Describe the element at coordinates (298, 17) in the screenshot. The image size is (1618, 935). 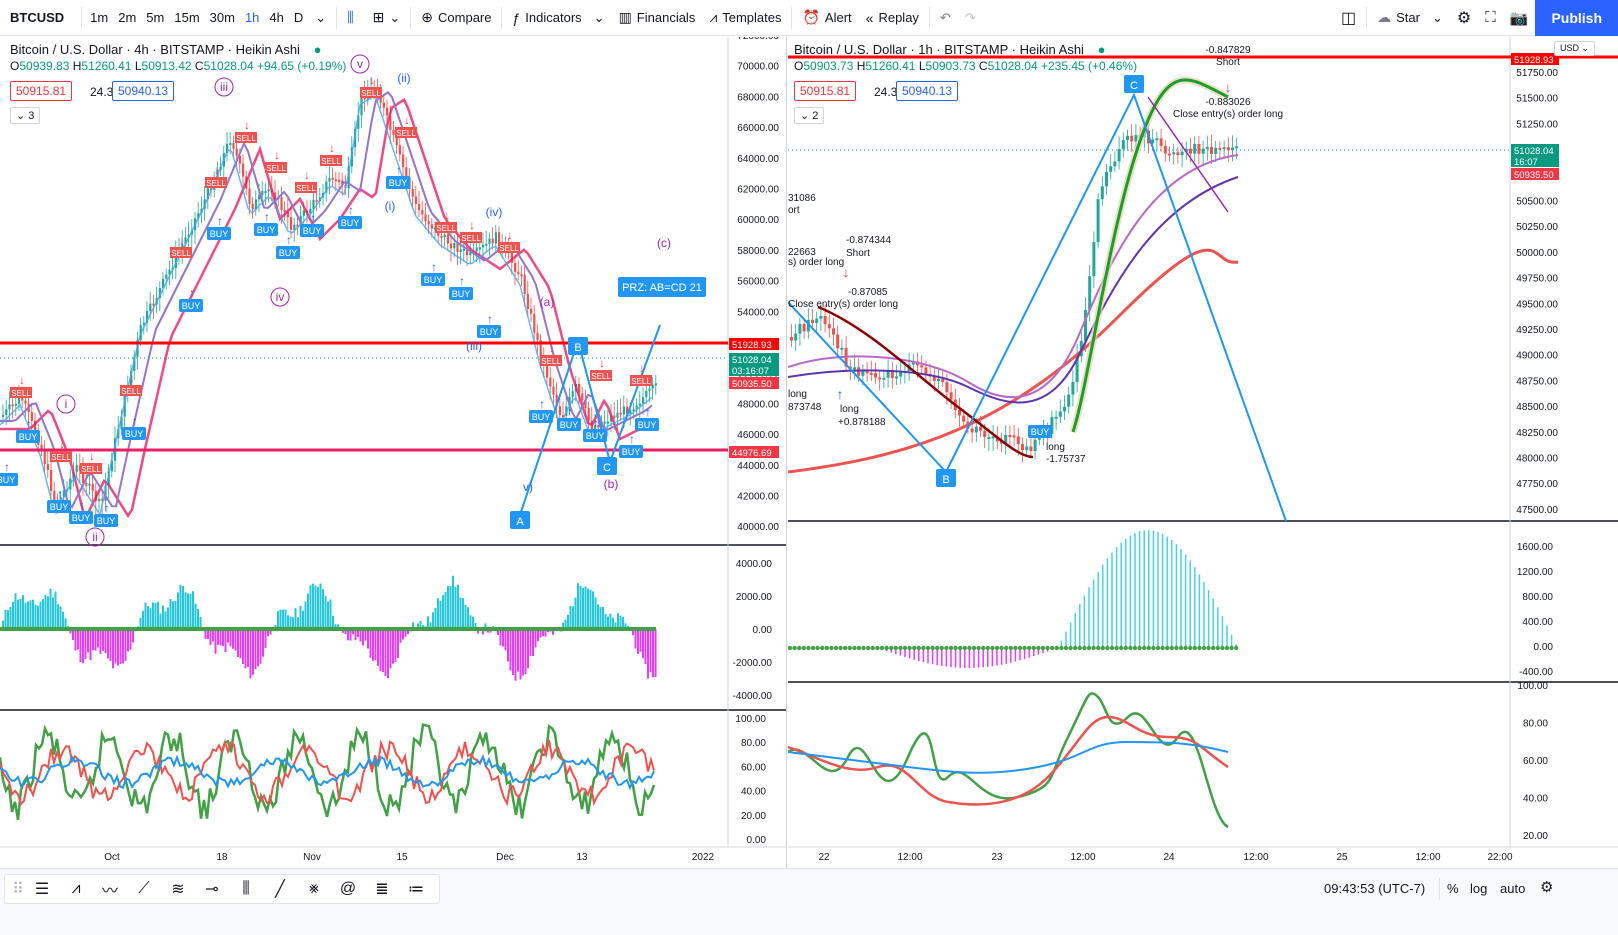
I see `interval-d: D` at that location.